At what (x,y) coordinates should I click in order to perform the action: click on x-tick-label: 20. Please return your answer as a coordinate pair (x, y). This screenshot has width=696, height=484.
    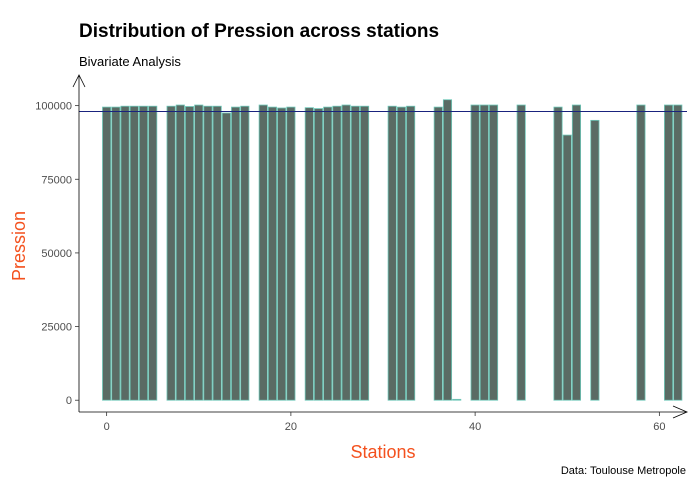
    Looking at the image, I should click on (291, 427).